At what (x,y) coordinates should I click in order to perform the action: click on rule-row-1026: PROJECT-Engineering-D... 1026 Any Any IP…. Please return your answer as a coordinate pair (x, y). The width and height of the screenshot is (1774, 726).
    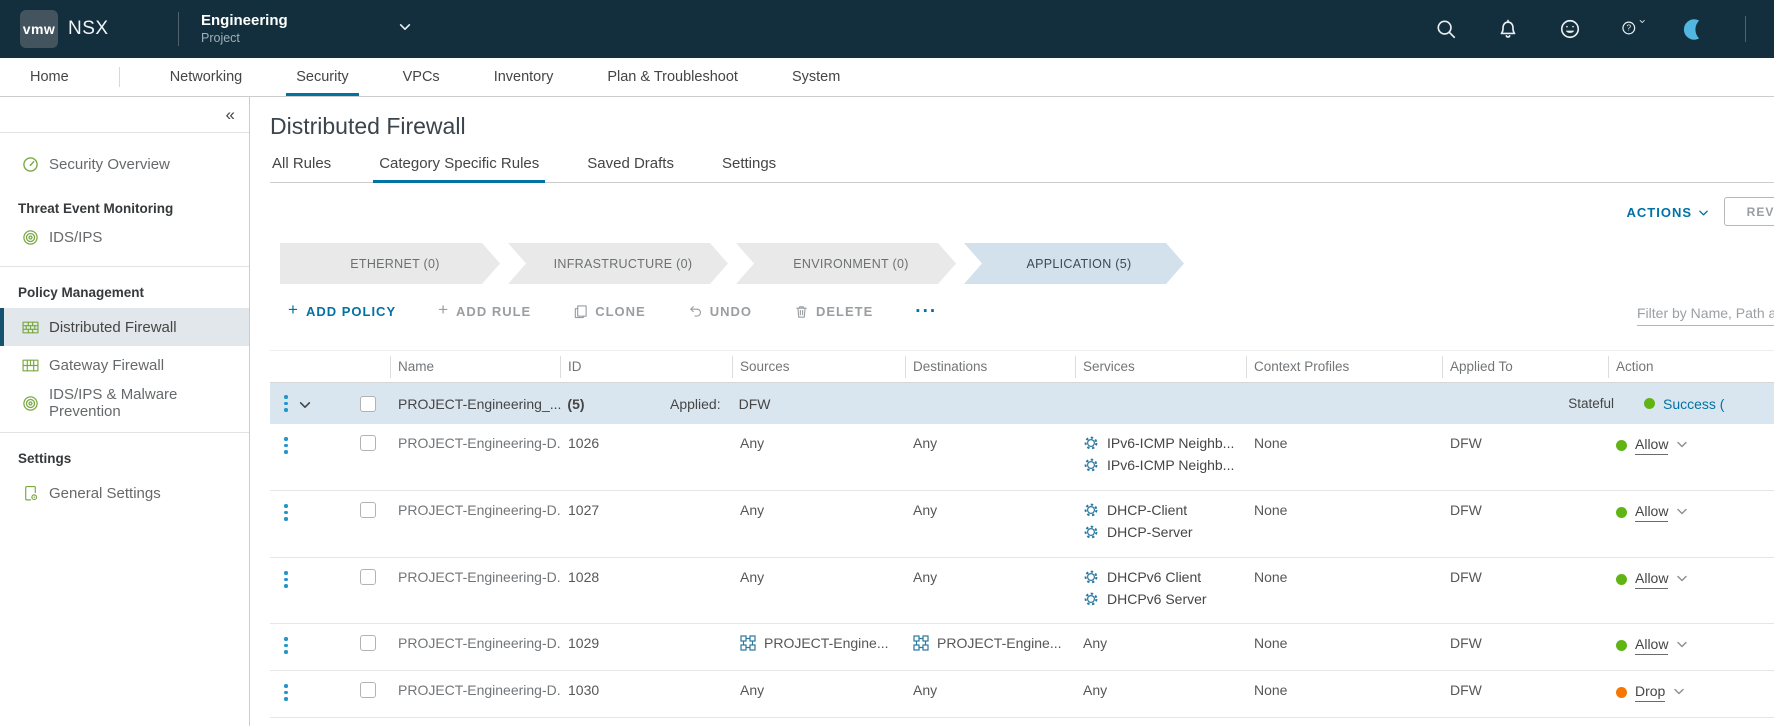
    Looking at the image, I should click on (1022, 457).